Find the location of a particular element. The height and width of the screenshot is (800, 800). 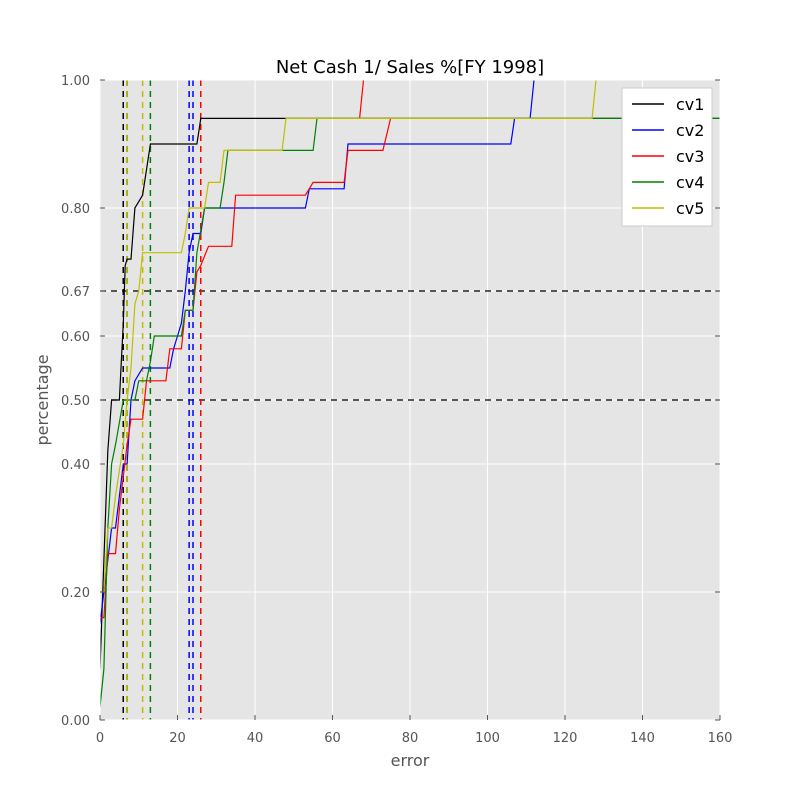

x-tick-label: 160 is located at coordinates (720, 738).